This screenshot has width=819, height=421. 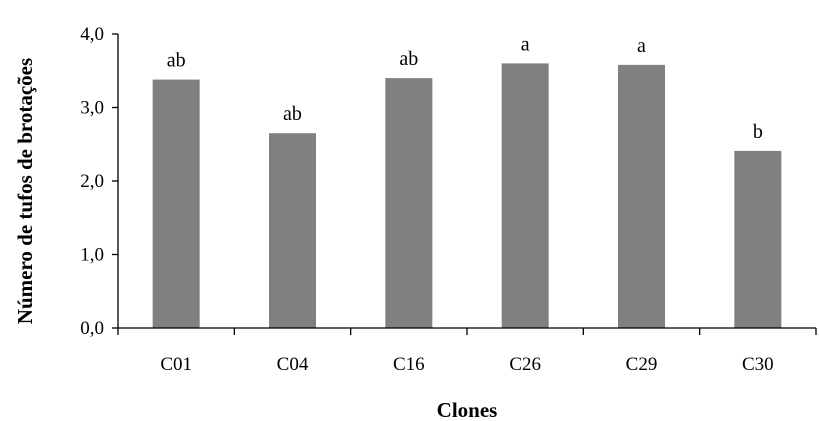 I want to click on bar-c04, so click(x=292, y=230).